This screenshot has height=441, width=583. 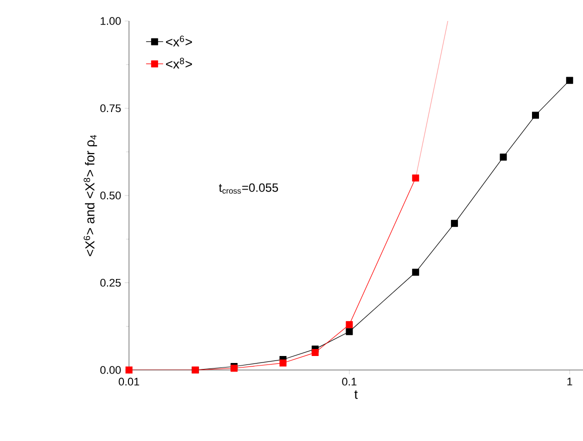 I want to click on y-axis-title: <X$^{6}$> and <X$^{8}$> for ρ$_{4}$, so click(x=91, y=195).